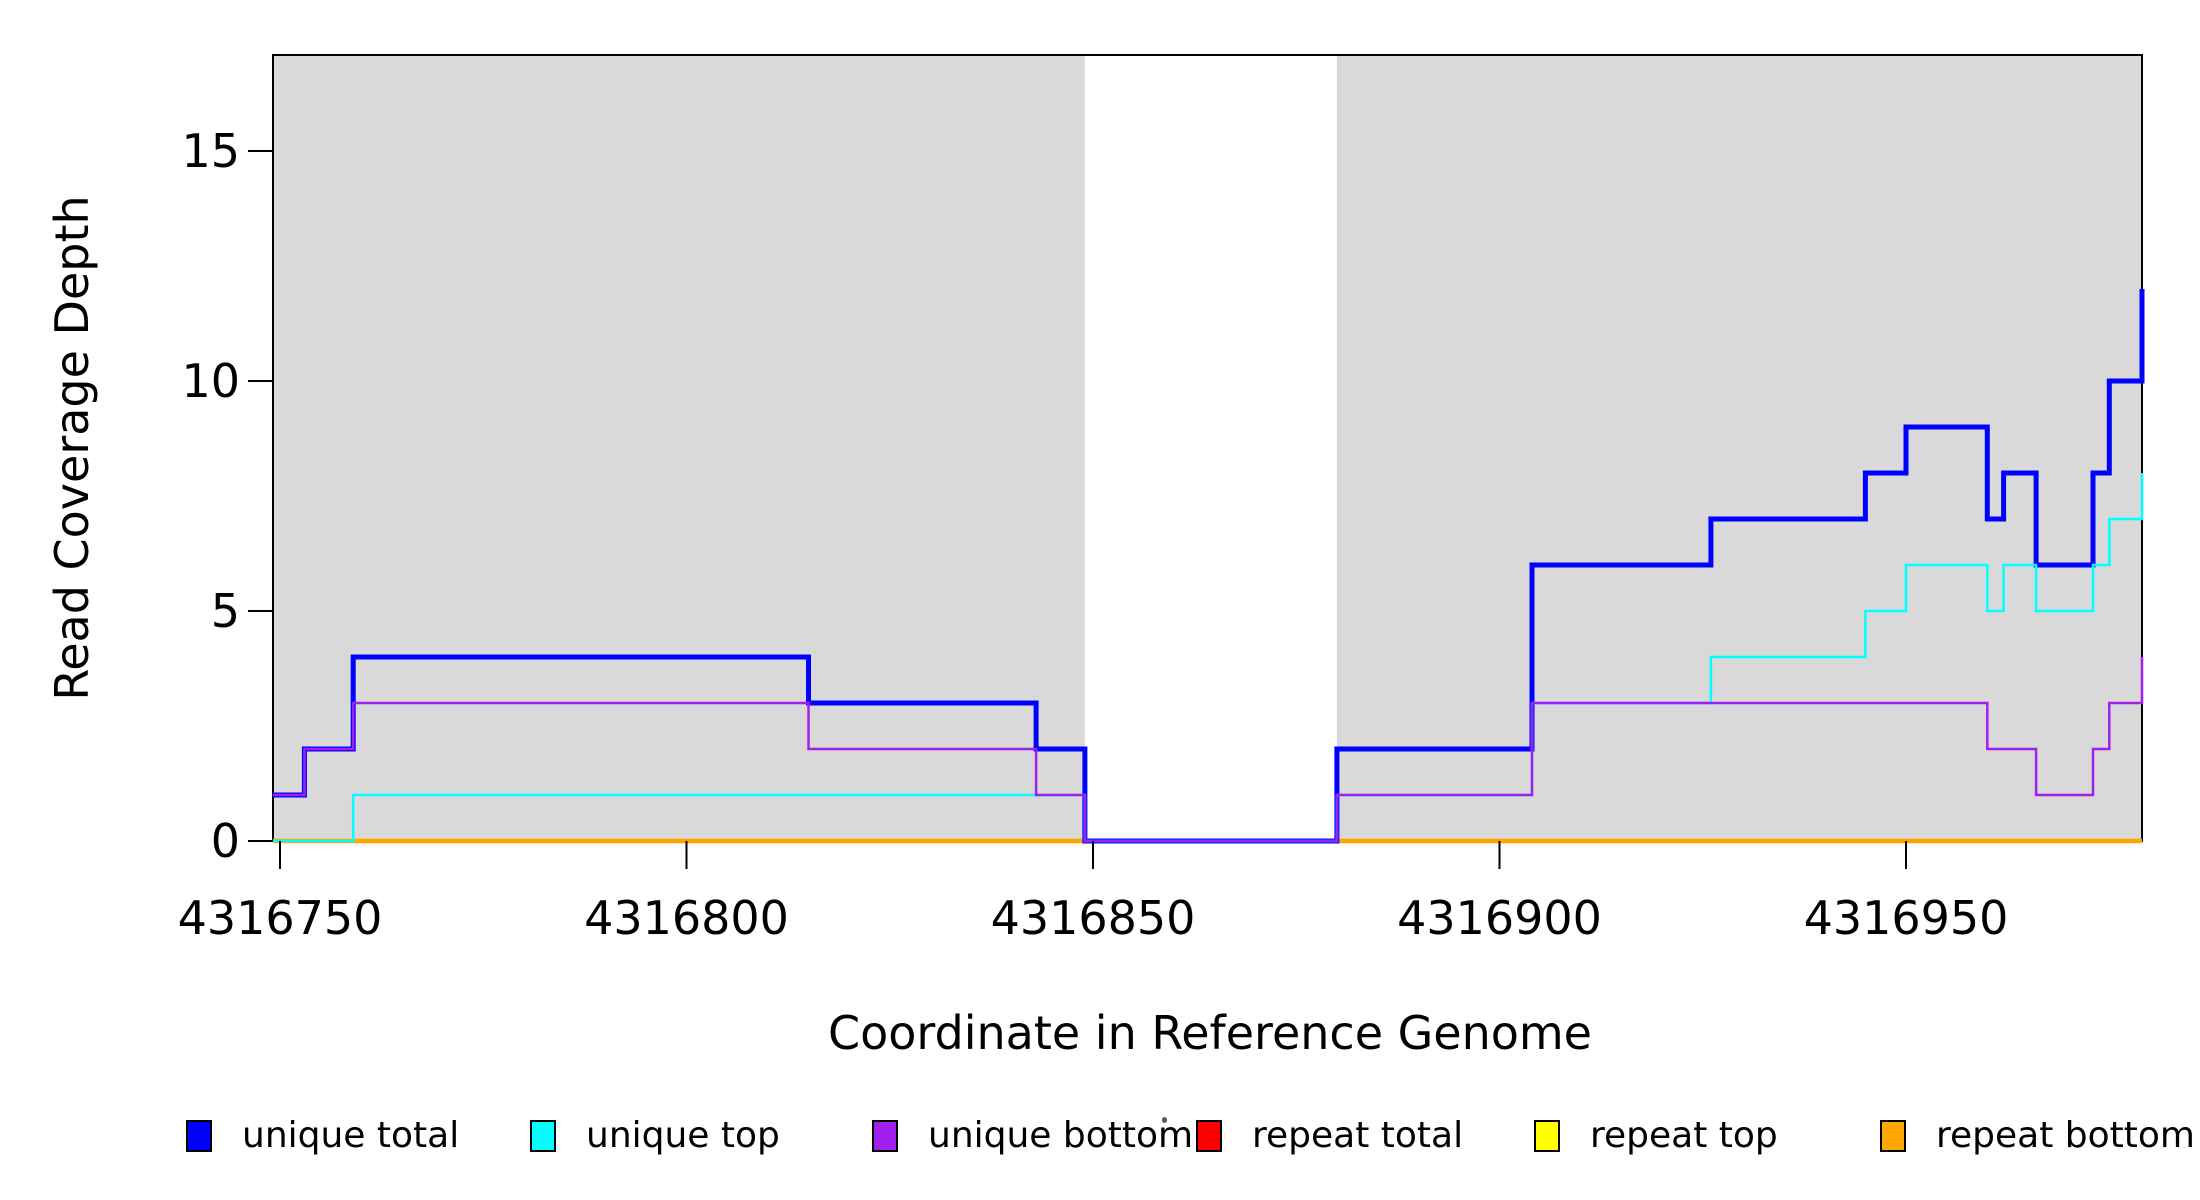 This screenshot has height=1200, width=2200. Describe the element at coordinates (1093, 918) in the screenshot. I see `x-tick-label: 4316850` at that location.